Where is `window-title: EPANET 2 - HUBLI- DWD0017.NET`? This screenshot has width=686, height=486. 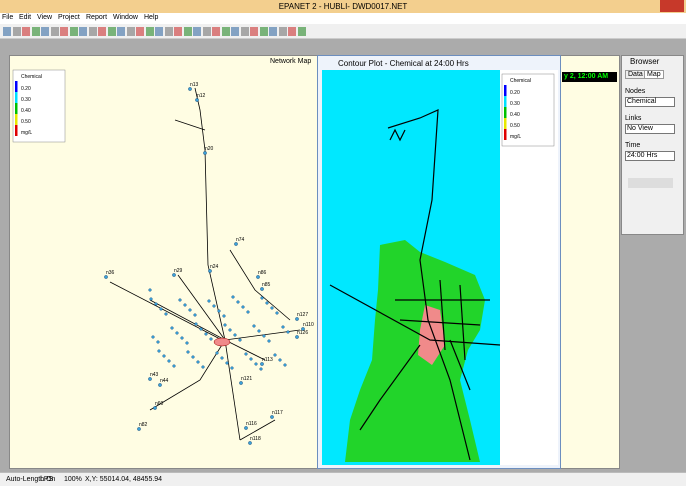 window-title: EPANET 2 - HUBLI- DWD0017.NET is located at coordinates (343, 6).